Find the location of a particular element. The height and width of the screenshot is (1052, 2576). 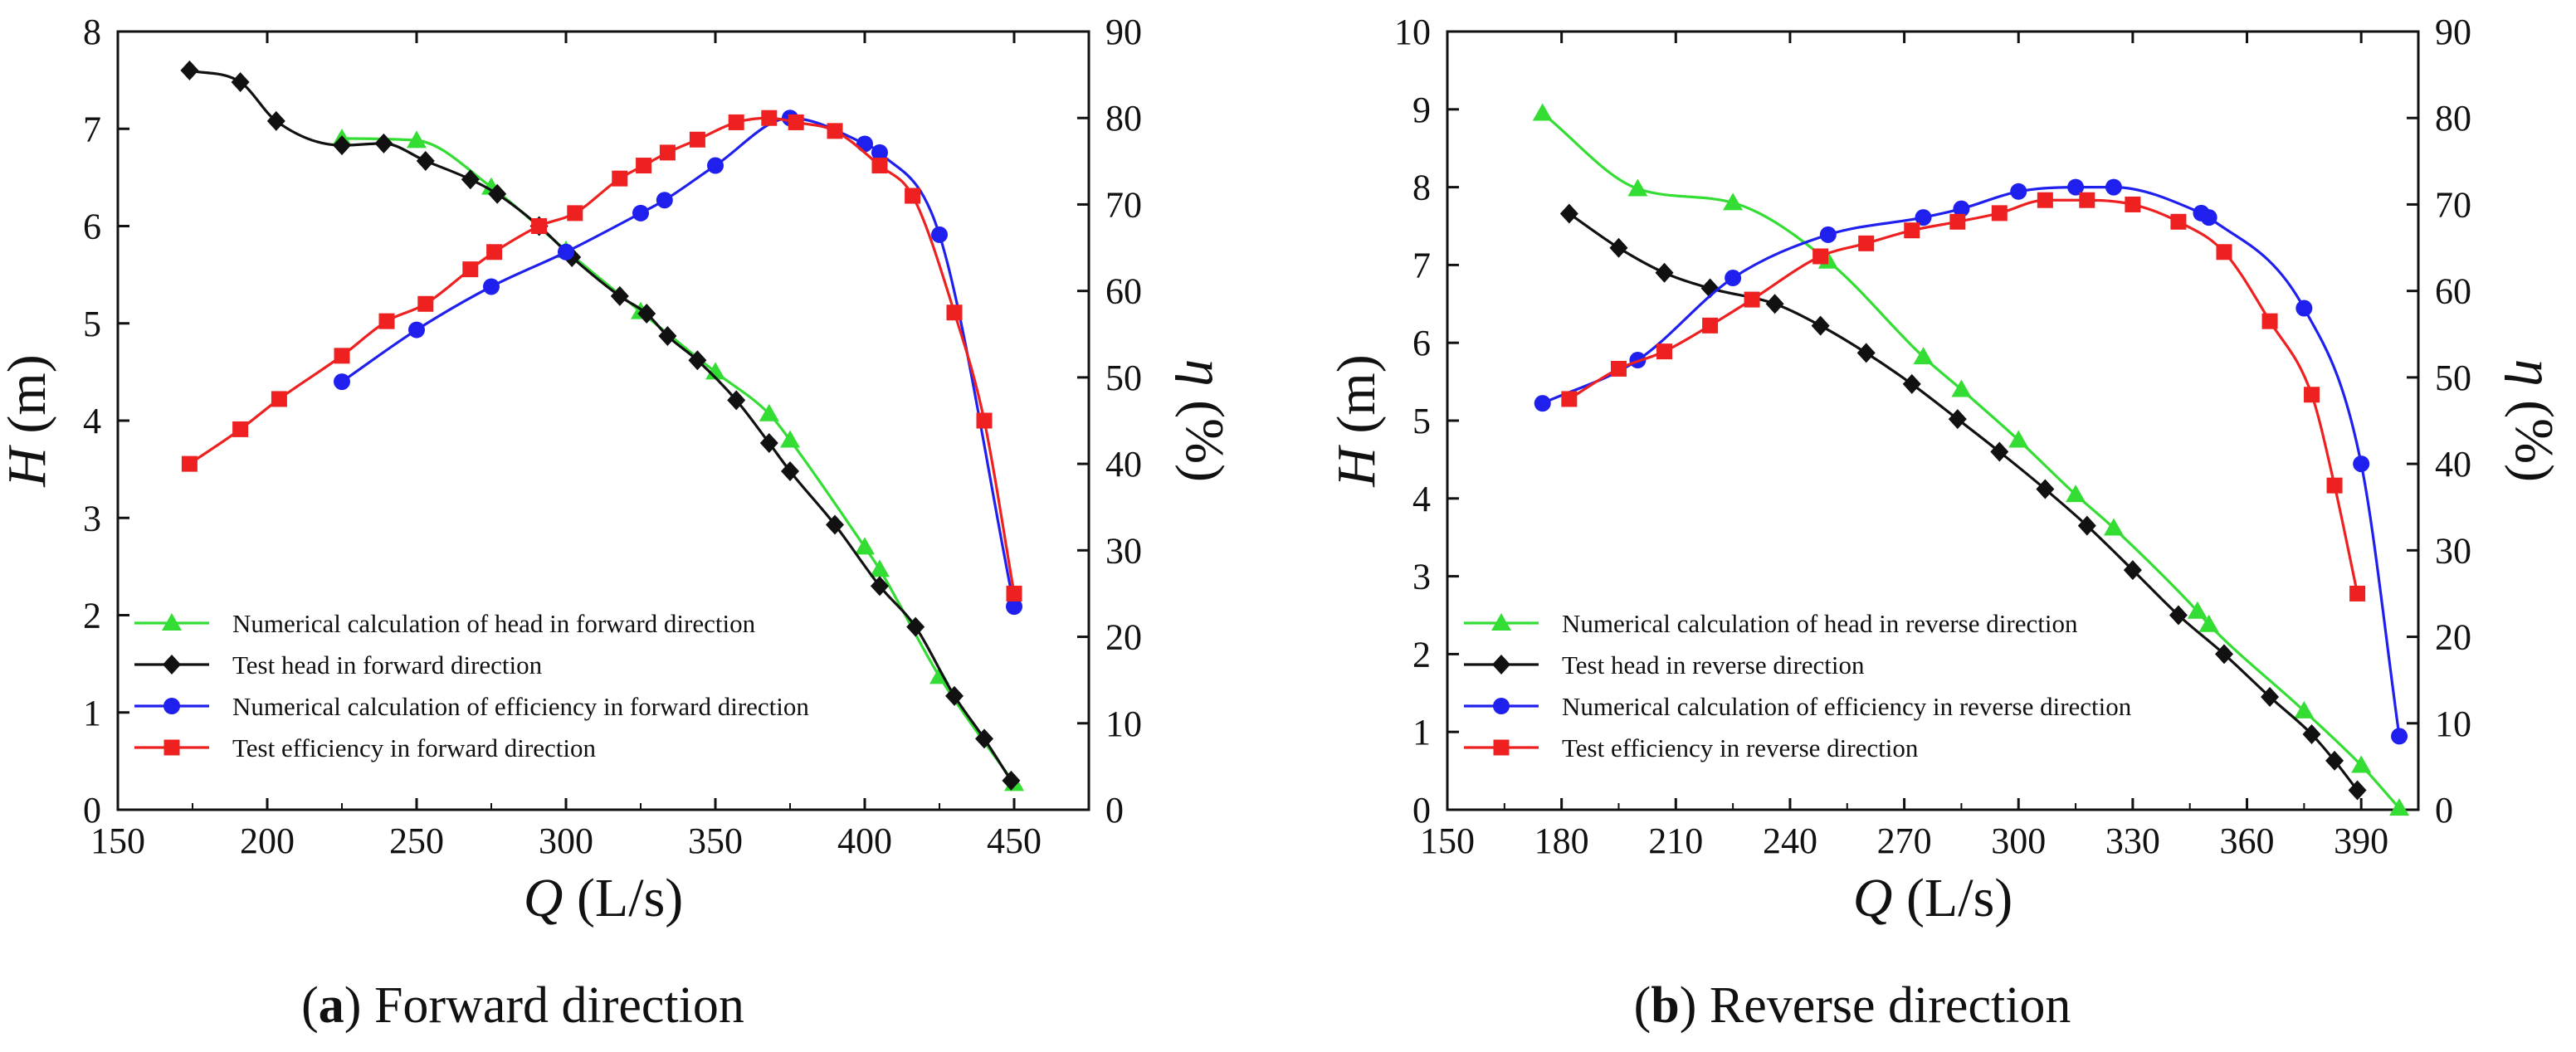

y-left-tick-label: 1 is located at coordinates (92, 713).